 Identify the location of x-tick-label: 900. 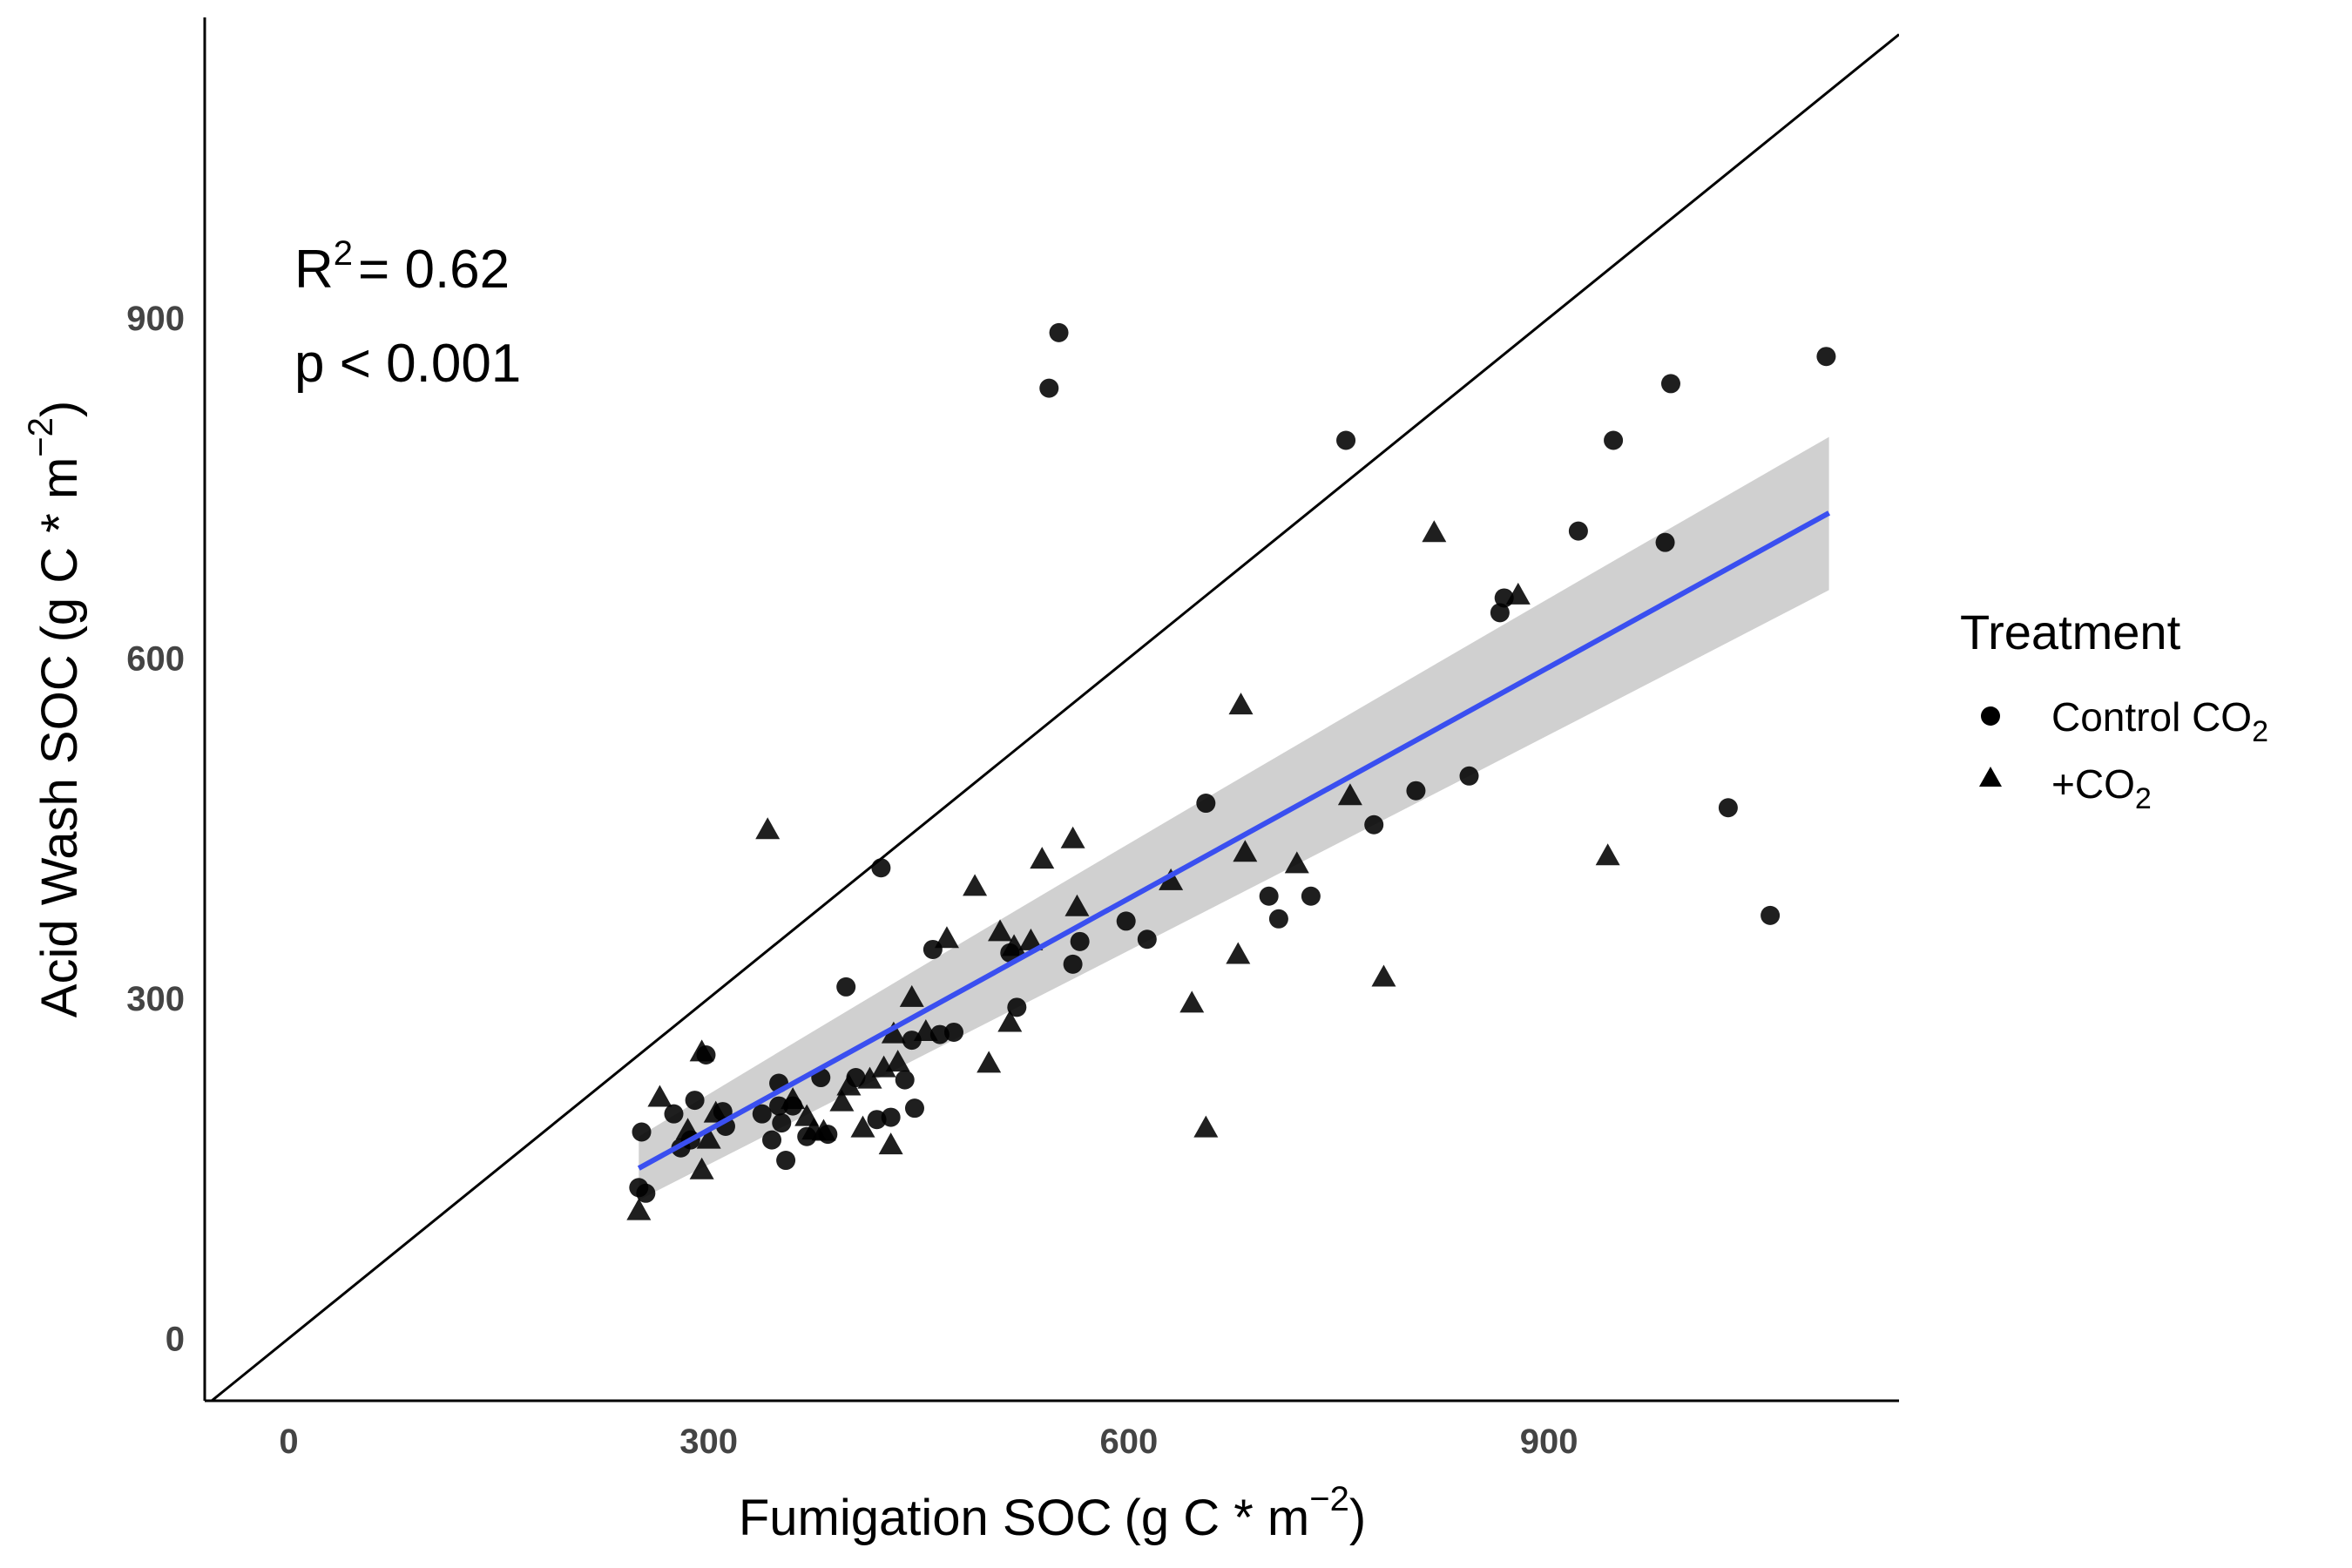
(1549, 1442).